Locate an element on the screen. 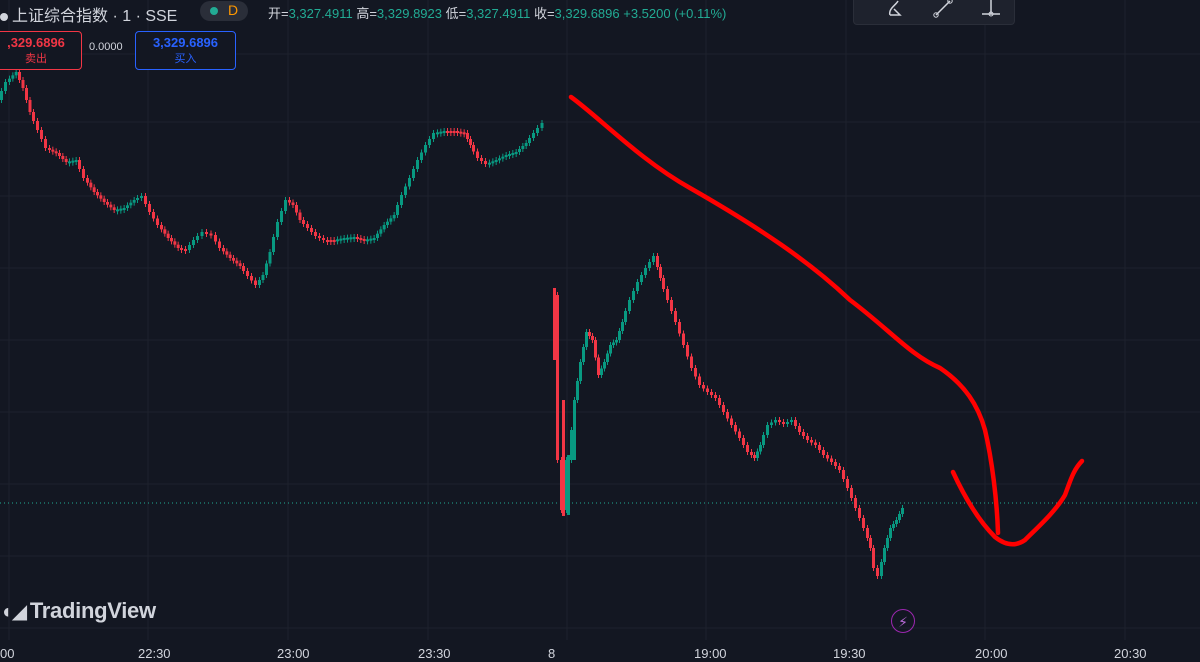 This screenshot has width=1200, height=662. buy-button: 3,329.6896 买入 is located at coordinates (185, 50).